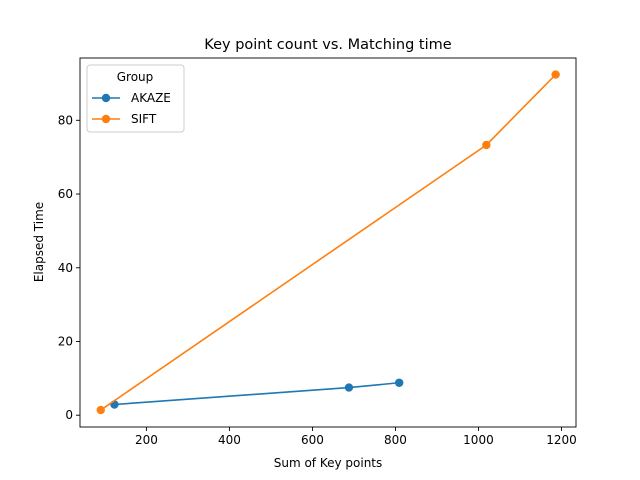  I want to click on legend-title: Group, so click(135, 77).